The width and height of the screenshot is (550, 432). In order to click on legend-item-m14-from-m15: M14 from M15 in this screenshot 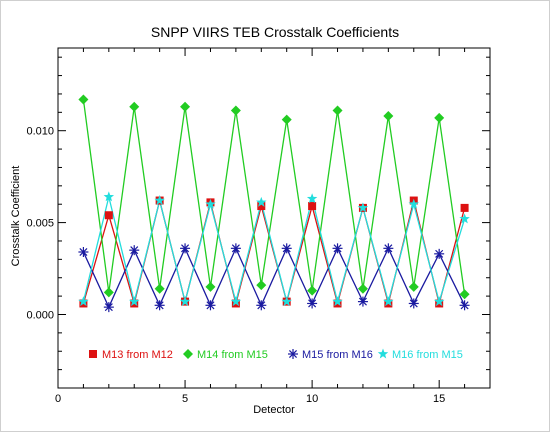, I will do `click(225, 355)`.